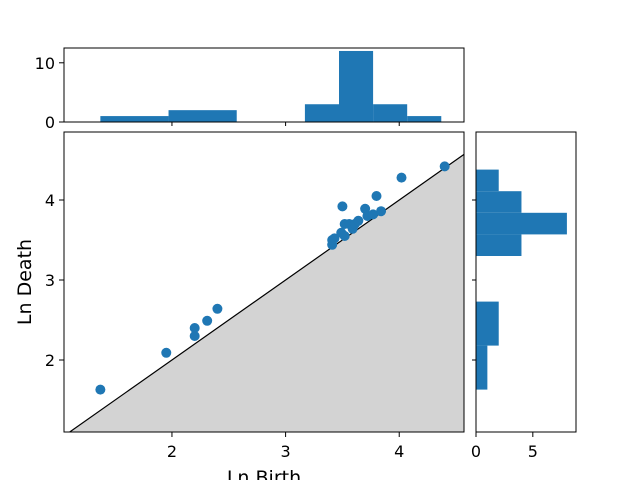  I want to click on x-tick-label-0: 2, so click(172, 451).